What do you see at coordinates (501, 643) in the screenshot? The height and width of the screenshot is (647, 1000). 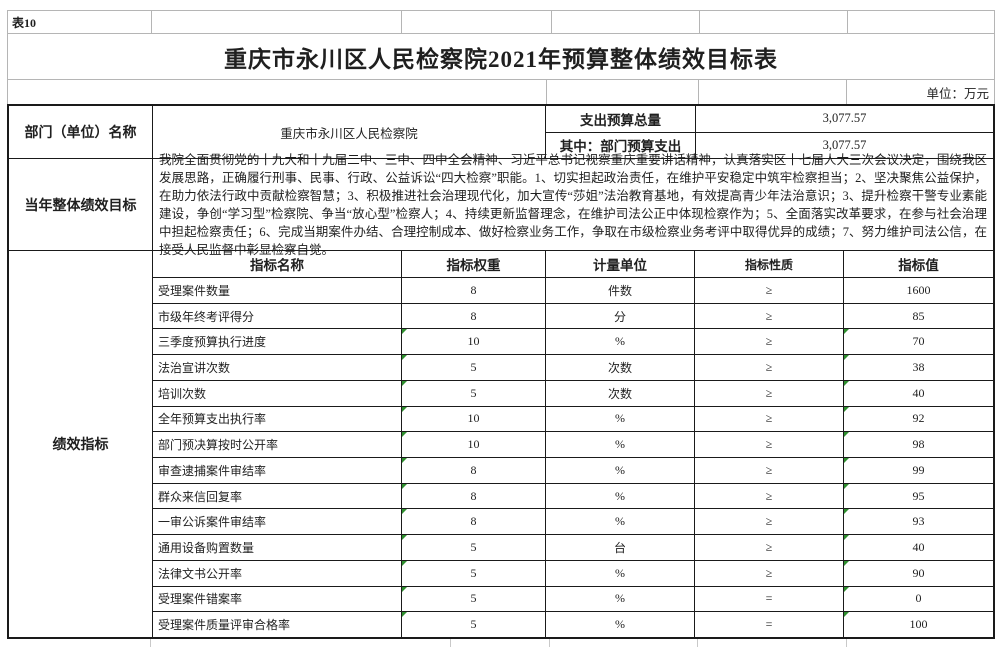 I see `sheet-gridline-strip` at bounding box center [501, 643].